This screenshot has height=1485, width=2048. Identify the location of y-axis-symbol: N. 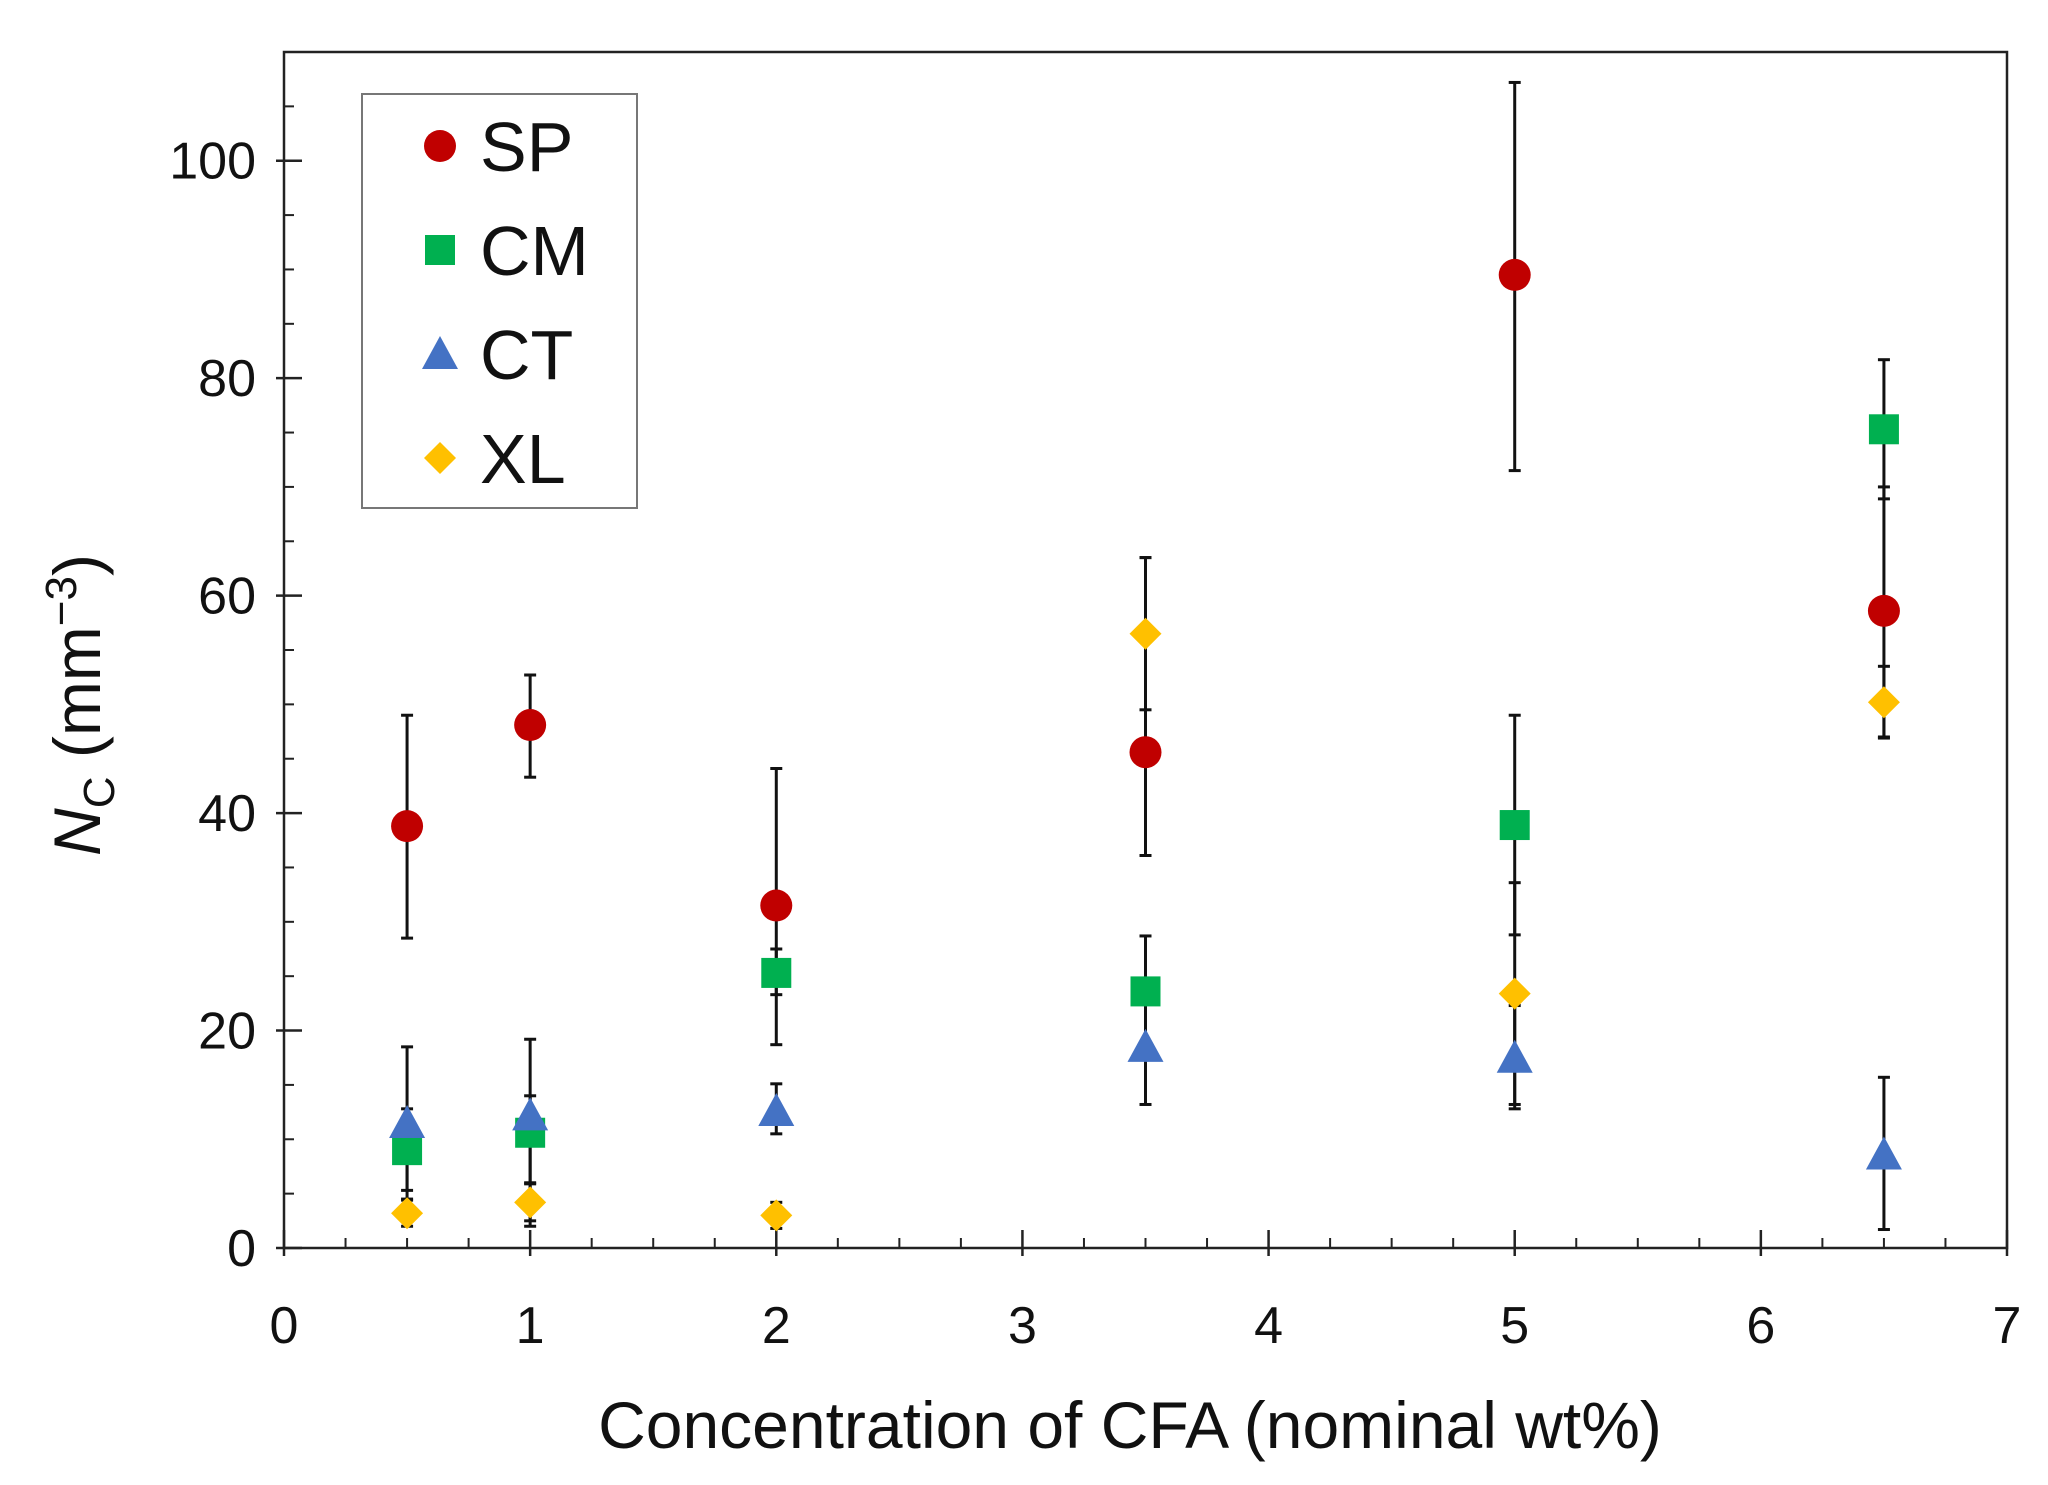
(77, 832).